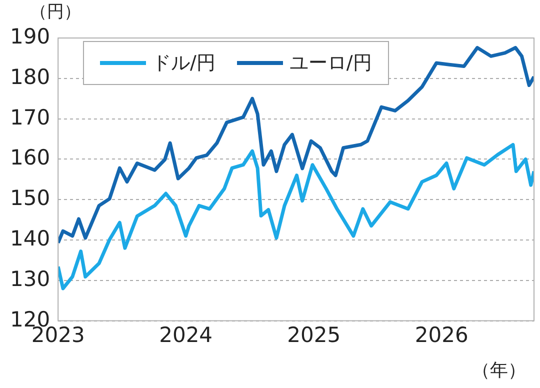 The height and width of the screenshot is (388, 540). Describe the element at coordinates (30, 238) in the screenshot. I see `y-tick-label: 140` at that location.